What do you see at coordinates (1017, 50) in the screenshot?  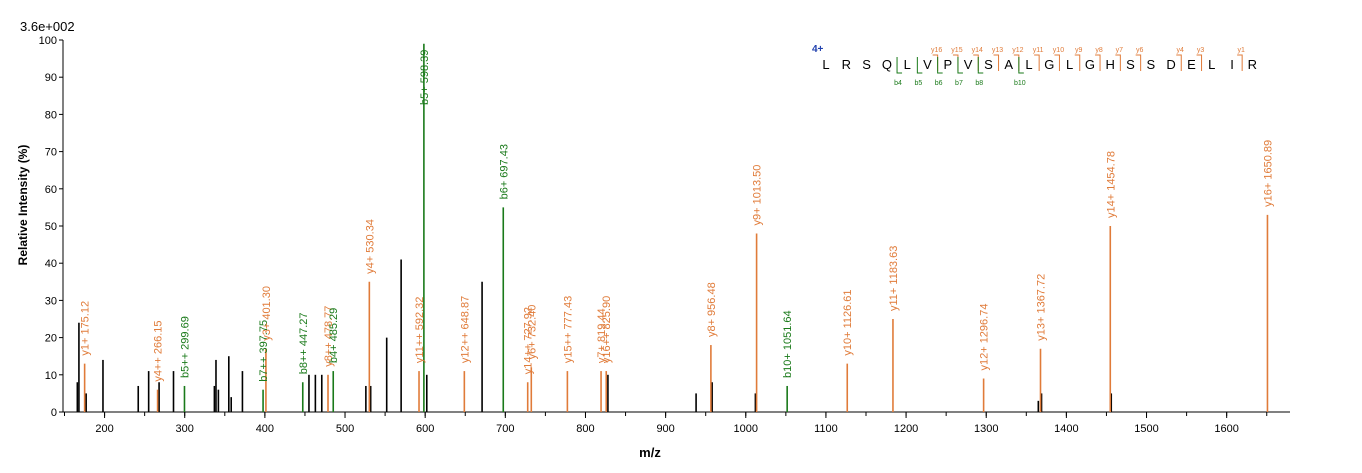 I see `y-ion-label: y12` at bounding box center [1017, 50].